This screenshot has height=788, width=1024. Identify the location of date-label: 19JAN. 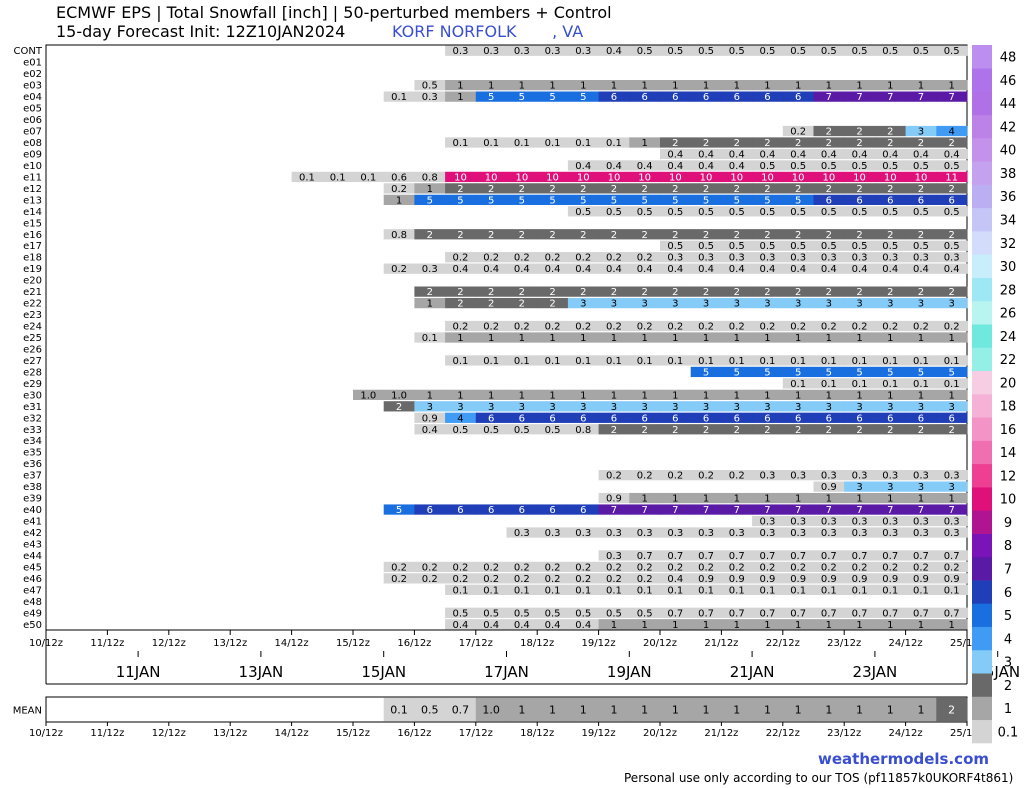
(629, 672).